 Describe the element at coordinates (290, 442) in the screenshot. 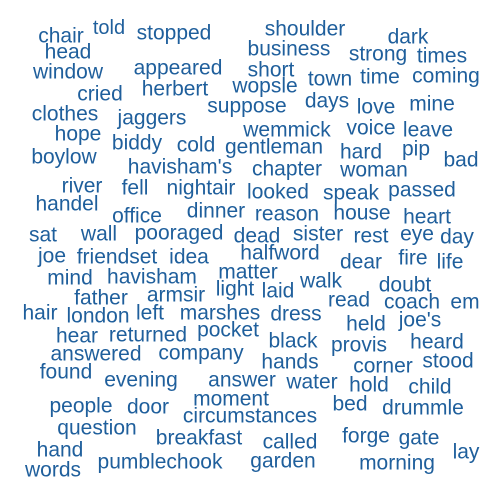

I see `word-called: called` at that location.